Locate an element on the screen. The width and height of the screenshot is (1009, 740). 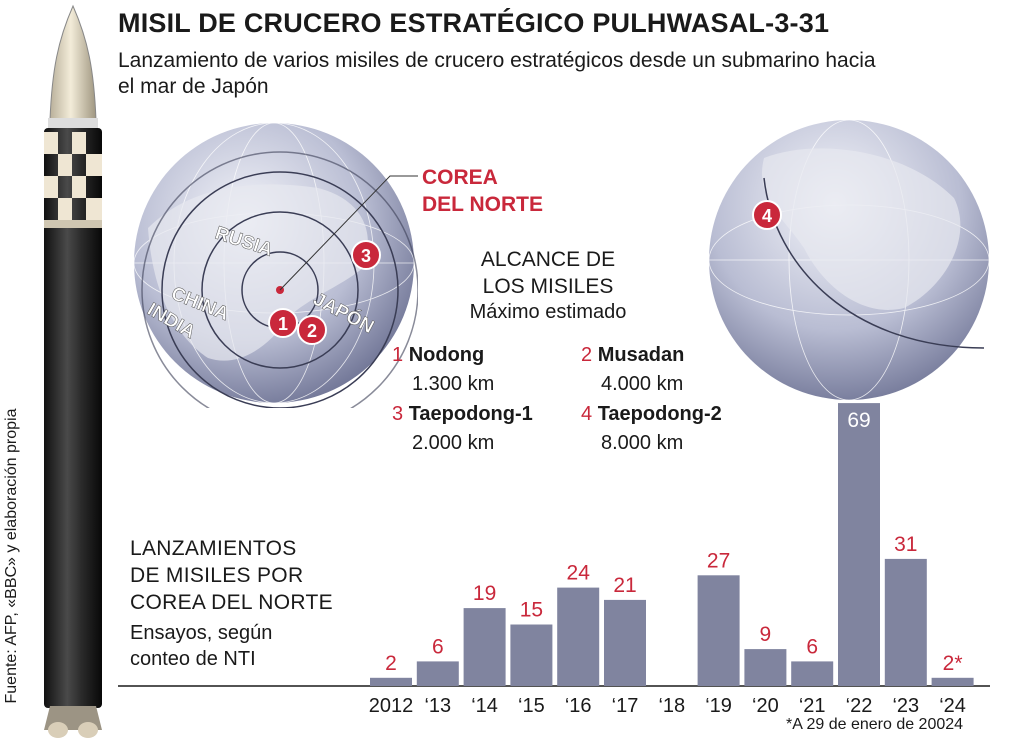
marker-4: 4 is located at coordinates (767, 215).